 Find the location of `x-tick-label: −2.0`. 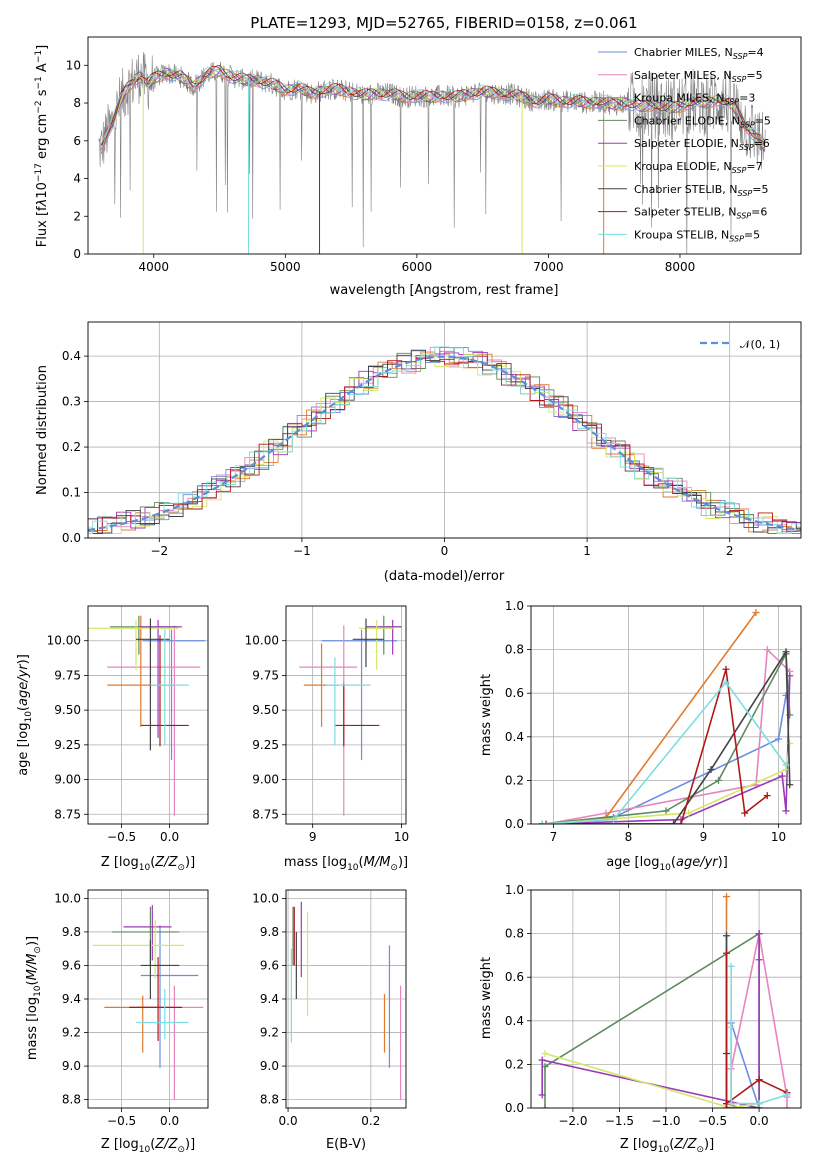

x-tick-label: −2.0 is located at coordinates (572, 1121).